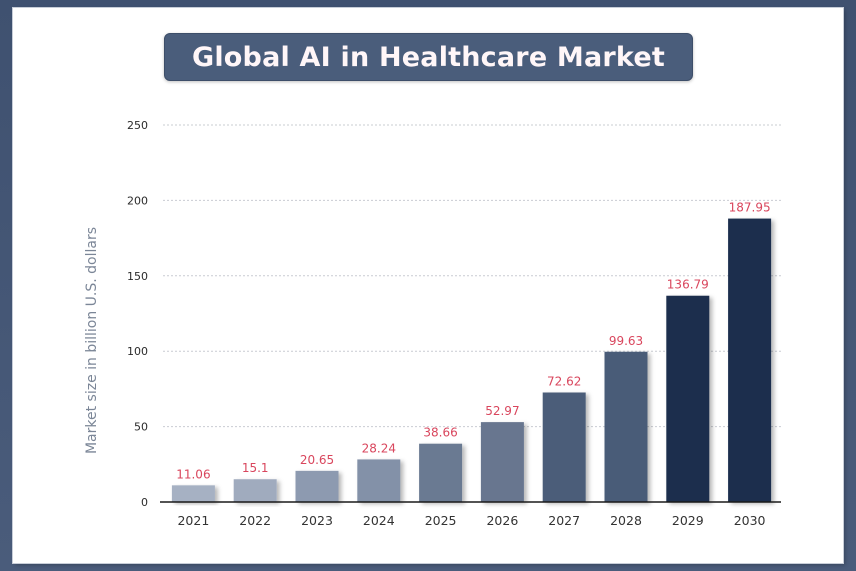  Describe the element at coordinates (141, 427) in the screenshot. I see `y-tick-label: 50` at that location.